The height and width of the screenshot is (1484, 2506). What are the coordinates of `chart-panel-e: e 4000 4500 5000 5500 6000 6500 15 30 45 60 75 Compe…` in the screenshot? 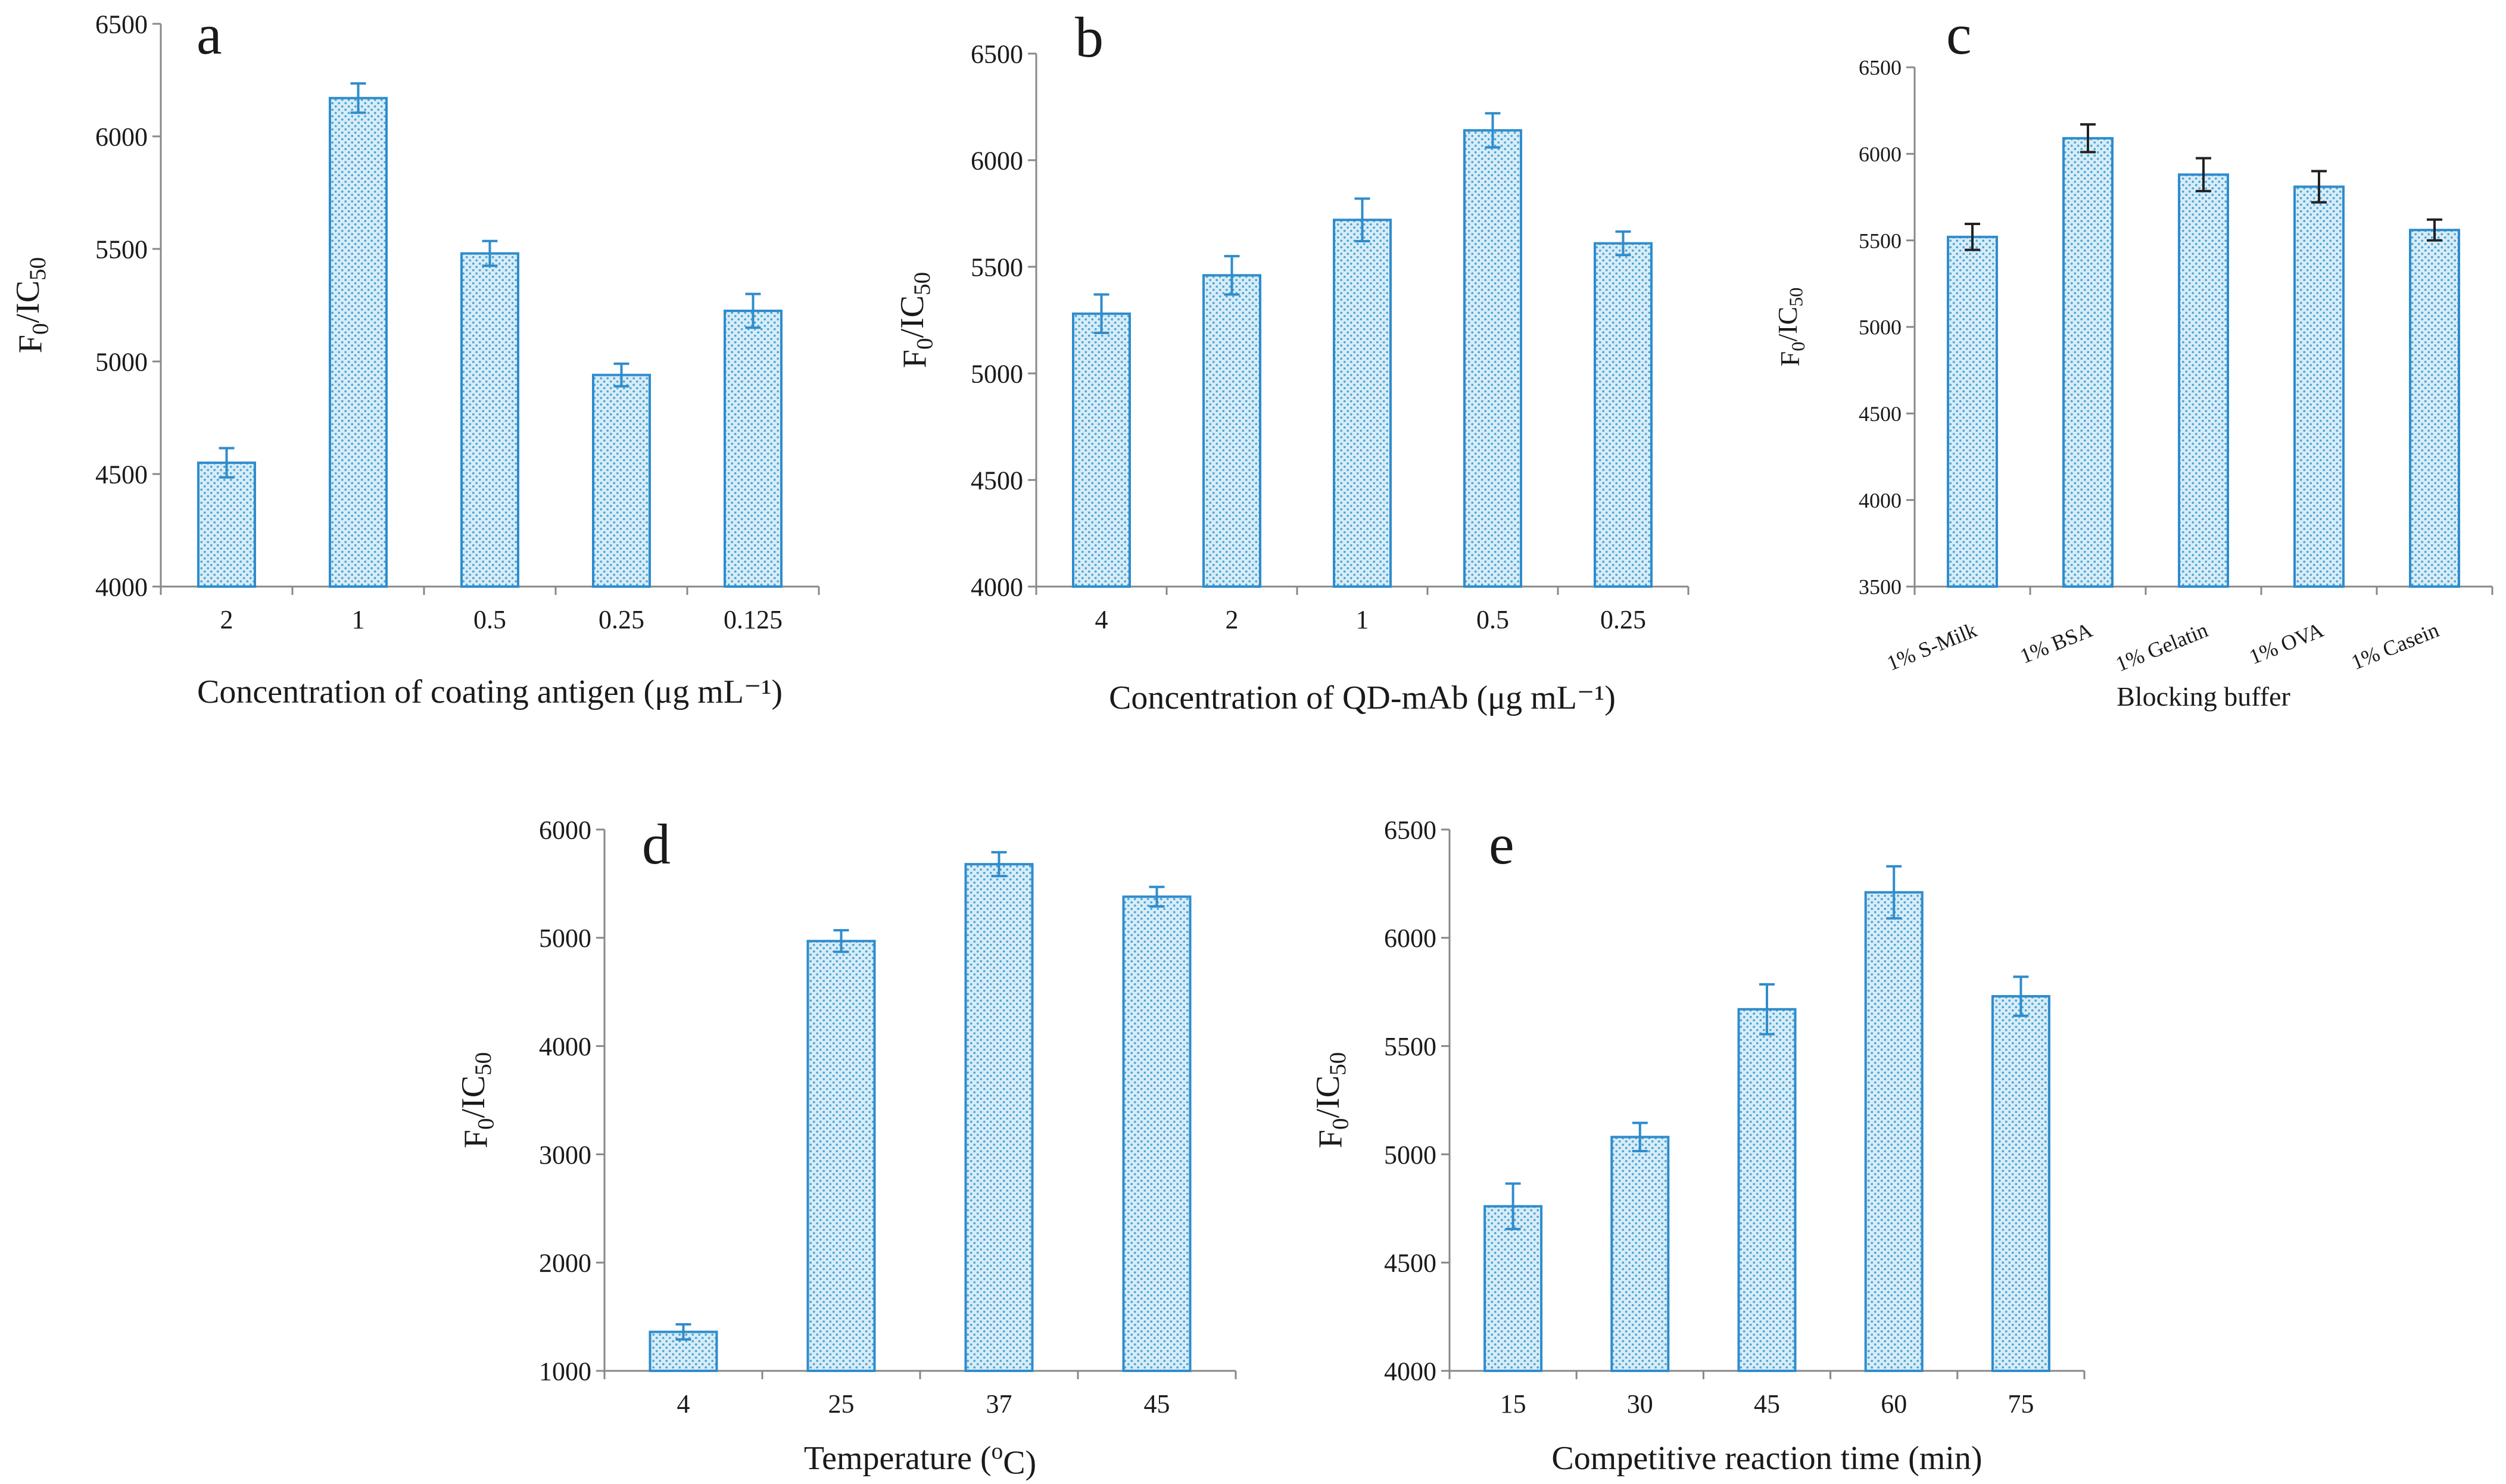 It's located at (1698, 1144).